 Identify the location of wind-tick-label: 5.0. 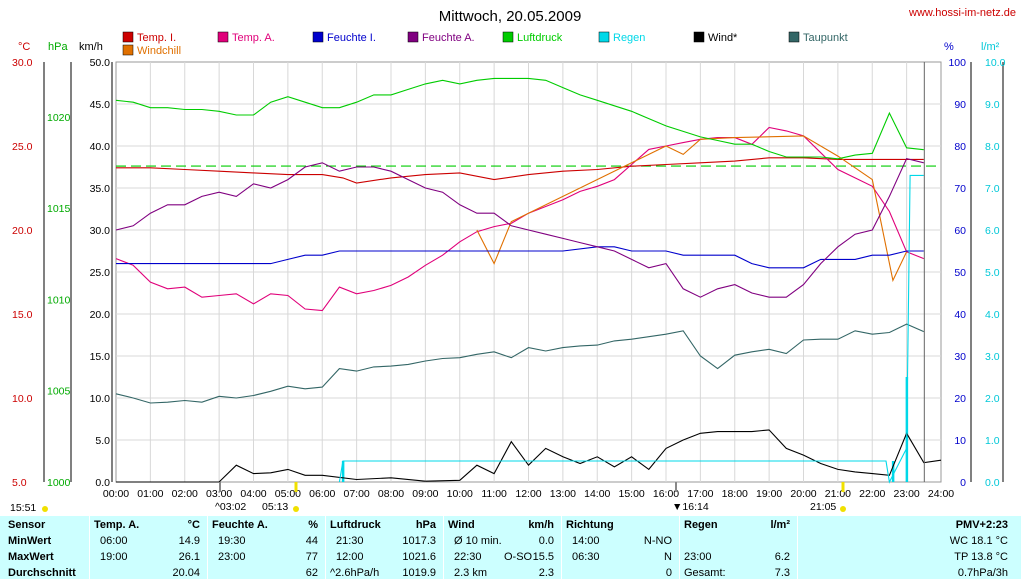
(102, 441).